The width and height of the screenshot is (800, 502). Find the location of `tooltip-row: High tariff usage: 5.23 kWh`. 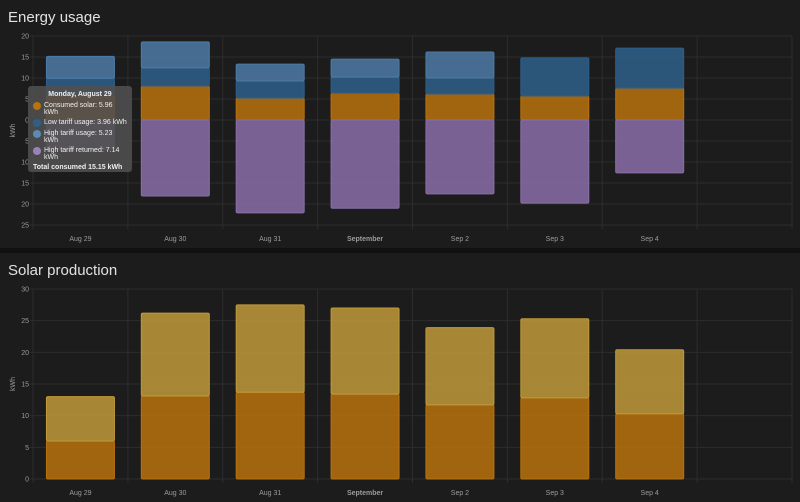

tooltip-row: High tariff usage: 5.23 kWh is located at coordinates (80, 137).